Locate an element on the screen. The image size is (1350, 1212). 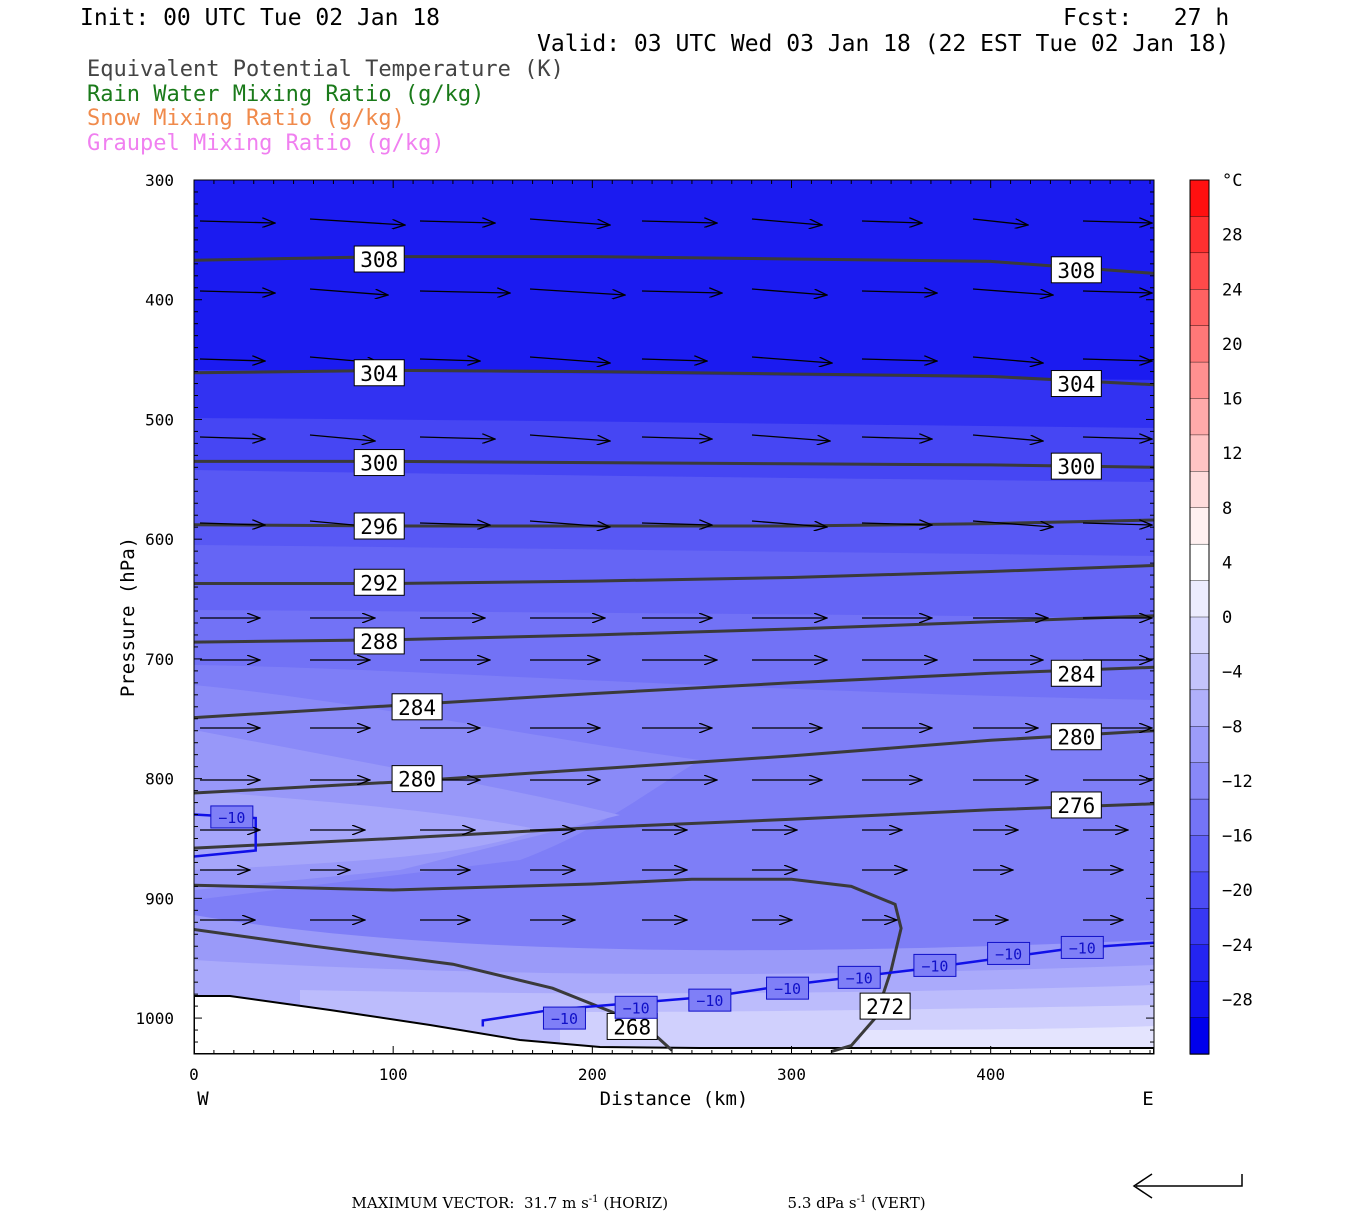
x-tick-label: 300 is located at coordinates (791, 1074).